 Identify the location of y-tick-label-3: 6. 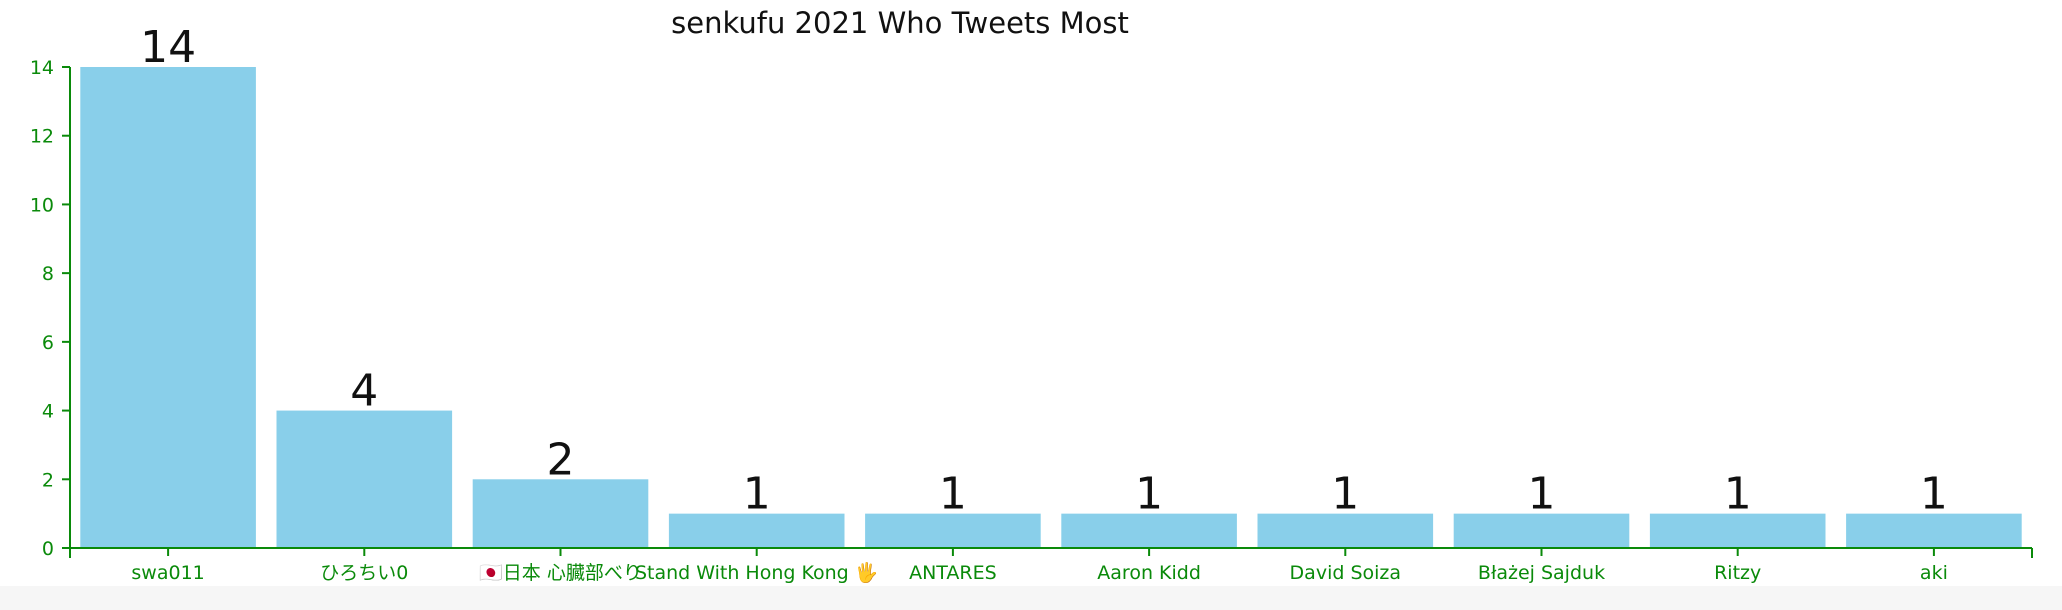
(48, 343).